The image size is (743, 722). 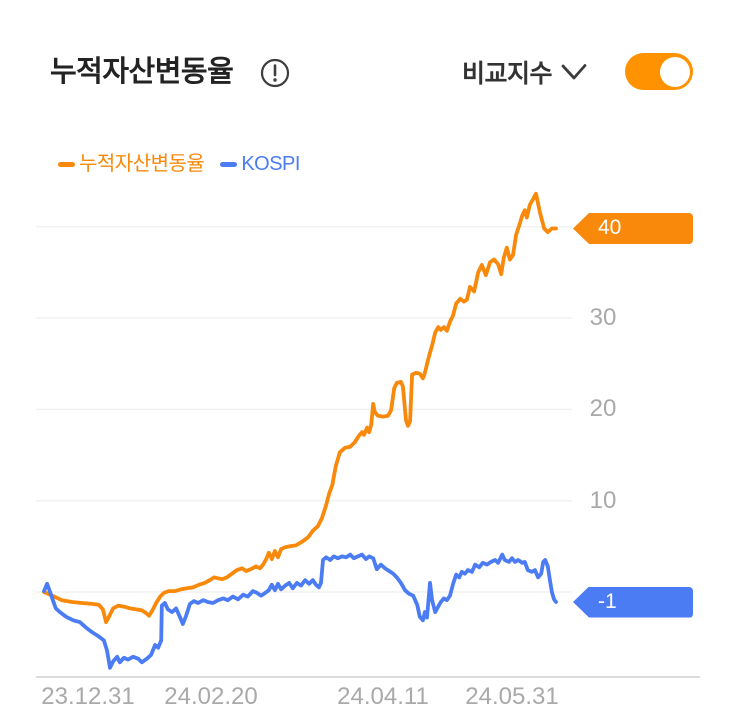 I want to click on compare-index-dropdown: 비교지수, so click(x=524, y=72).